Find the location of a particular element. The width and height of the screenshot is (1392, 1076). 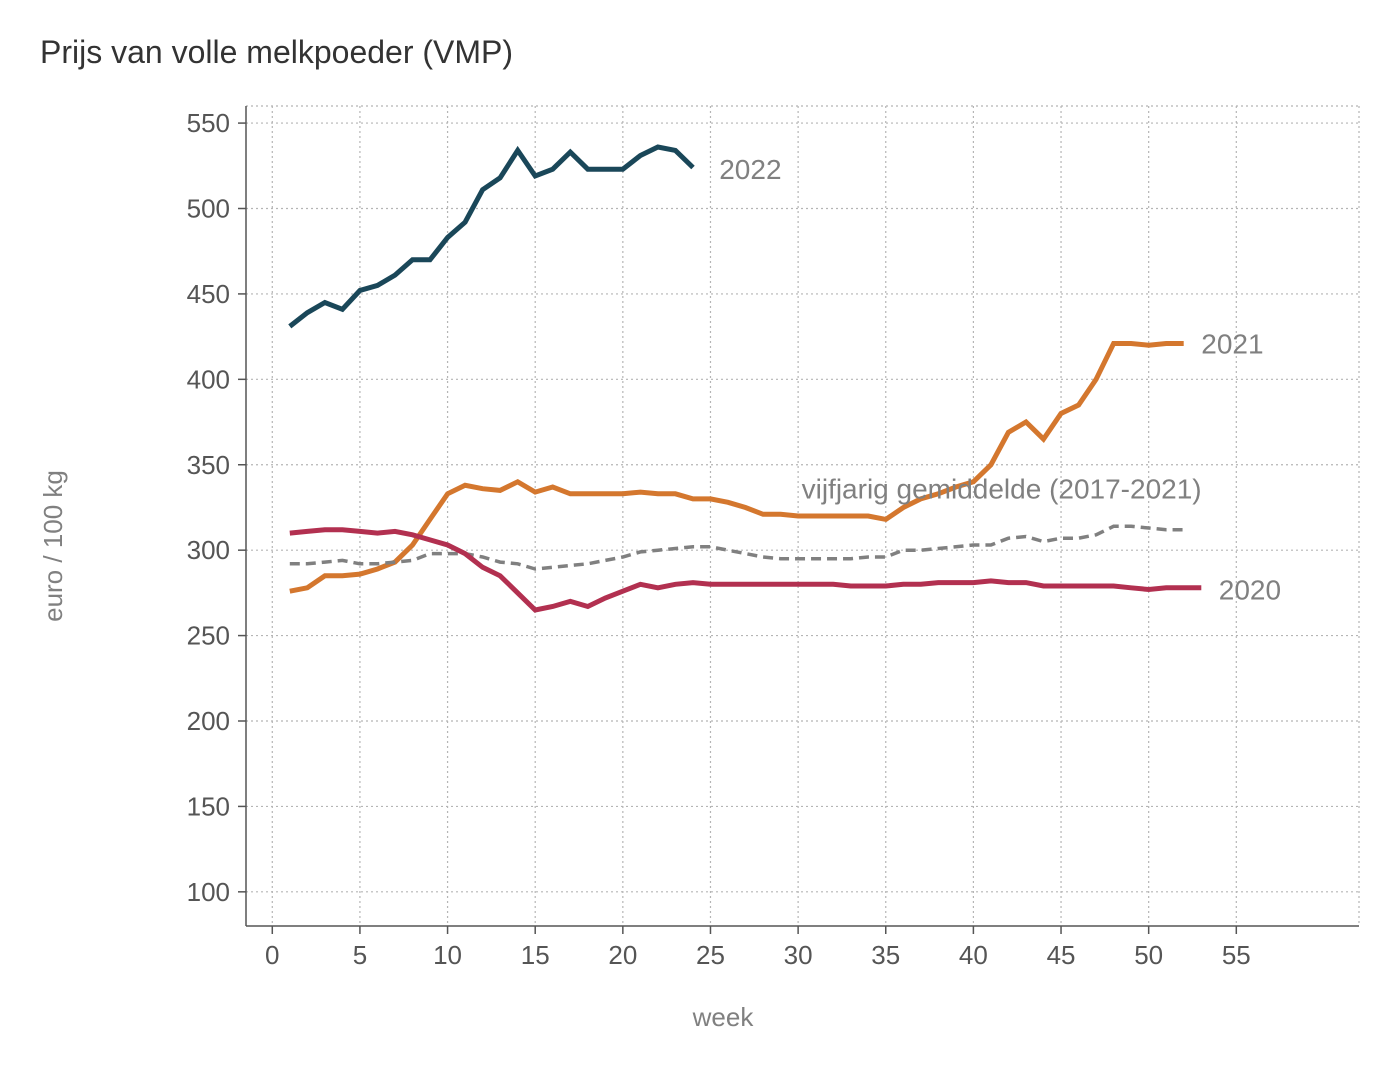

x-tick-label: 55 is located at coordinates (1236, 955).